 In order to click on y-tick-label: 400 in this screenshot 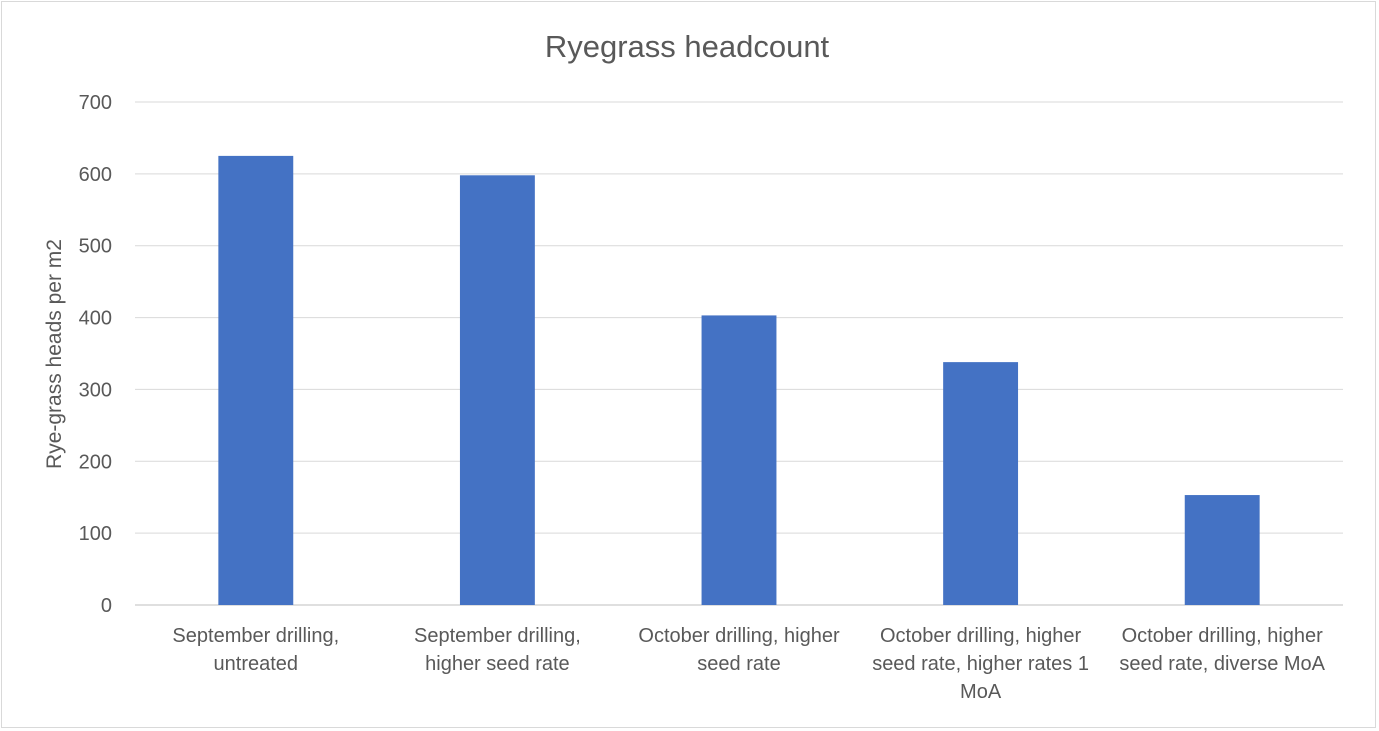, I will do `click(95, 319)`.